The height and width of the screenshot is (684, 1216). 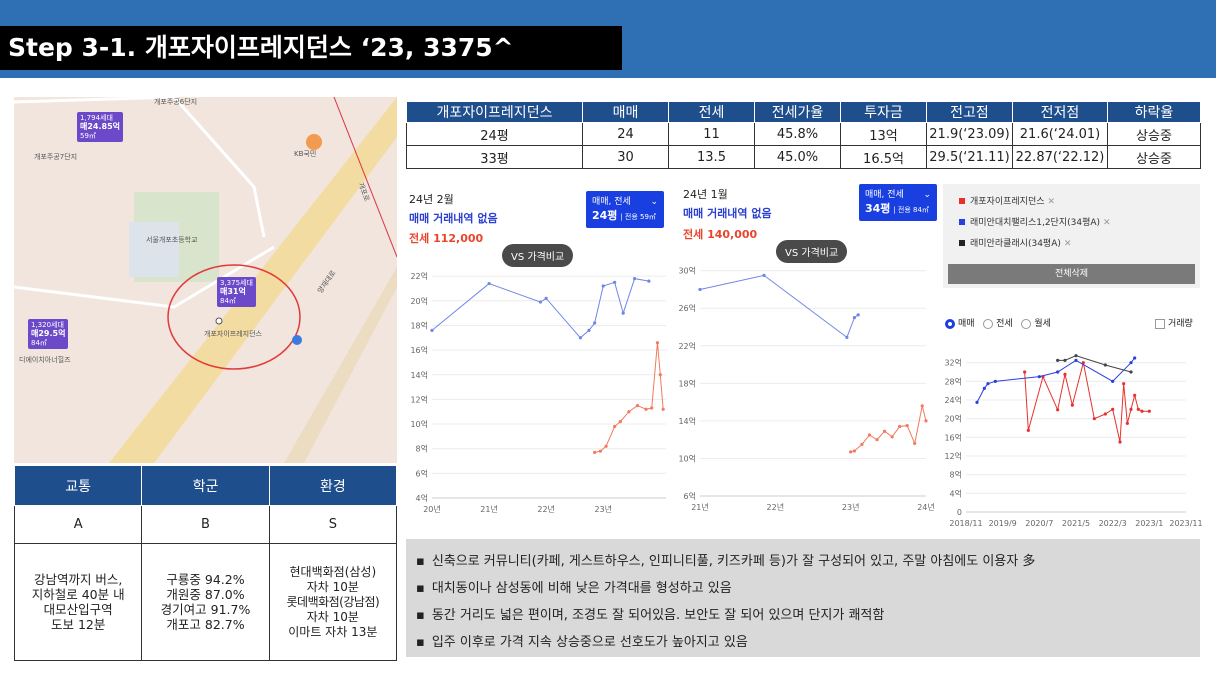 What do you see at coordinates (236, 292) in the screenshot?
I see `price-tag: 3,375세대 매31억 84㎡` at bounding box center [236, 292].